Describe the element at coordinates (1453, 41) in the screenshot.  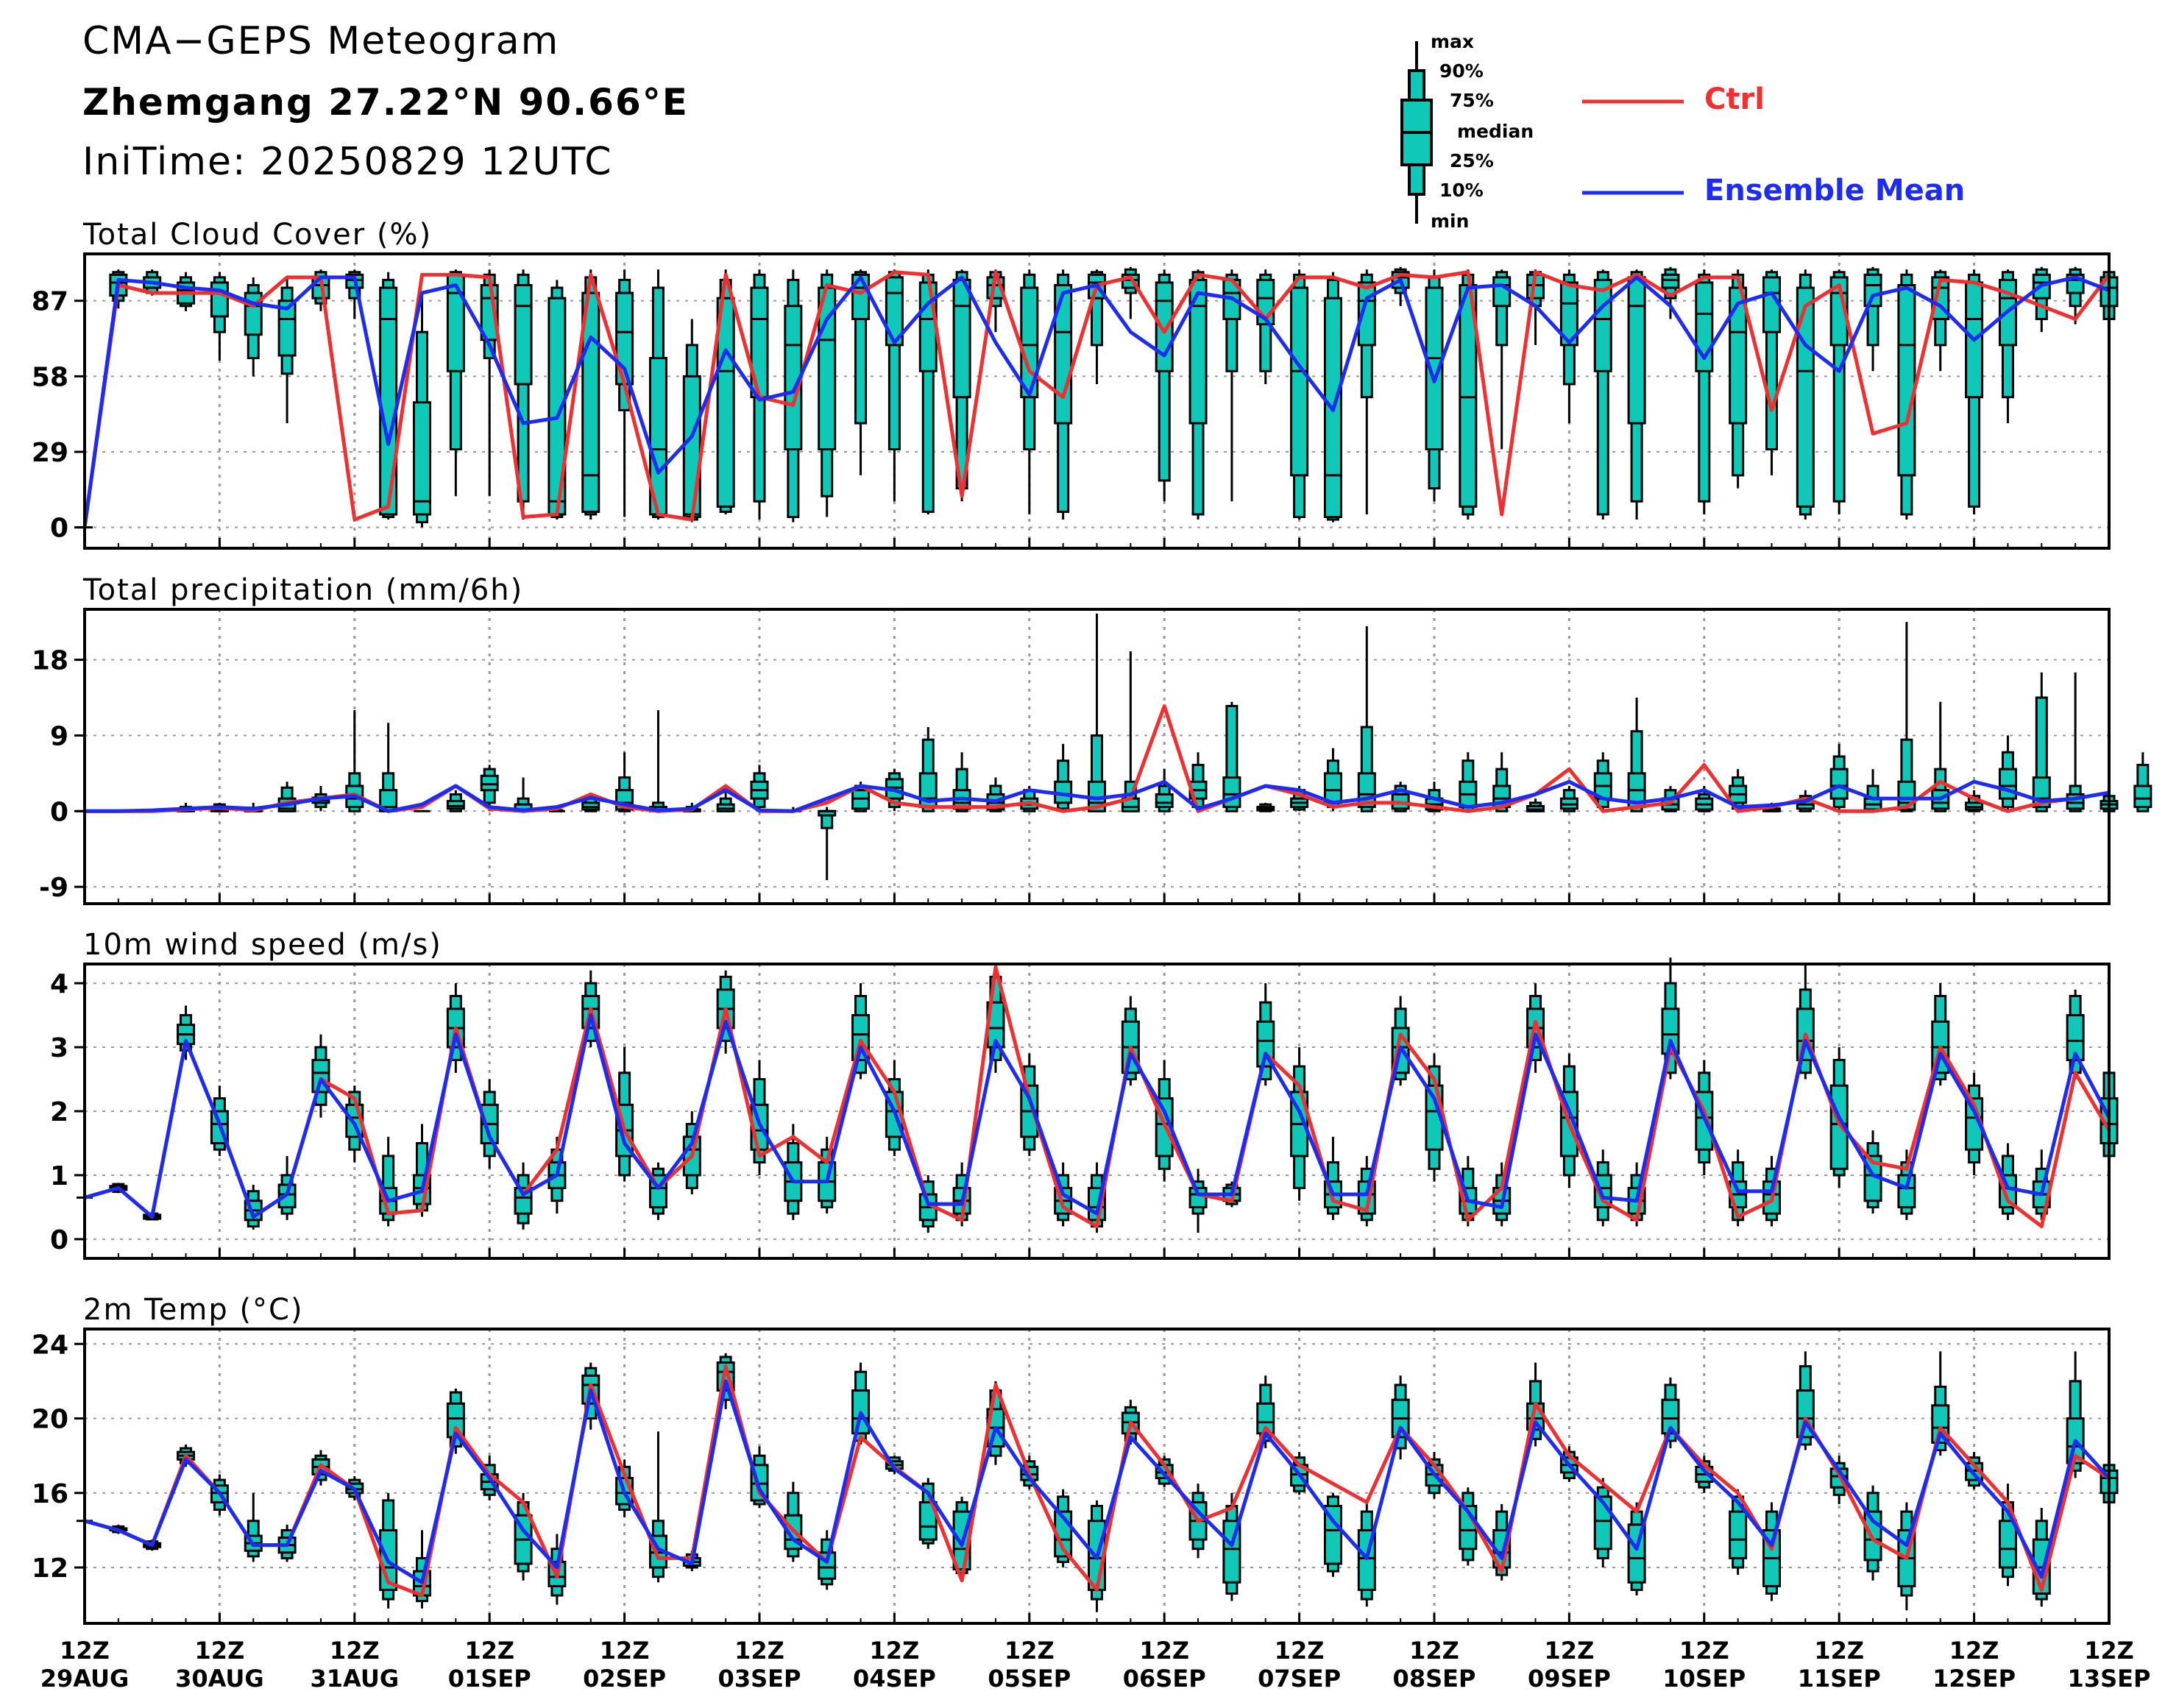
I see `legend-max-label: max` at that location.